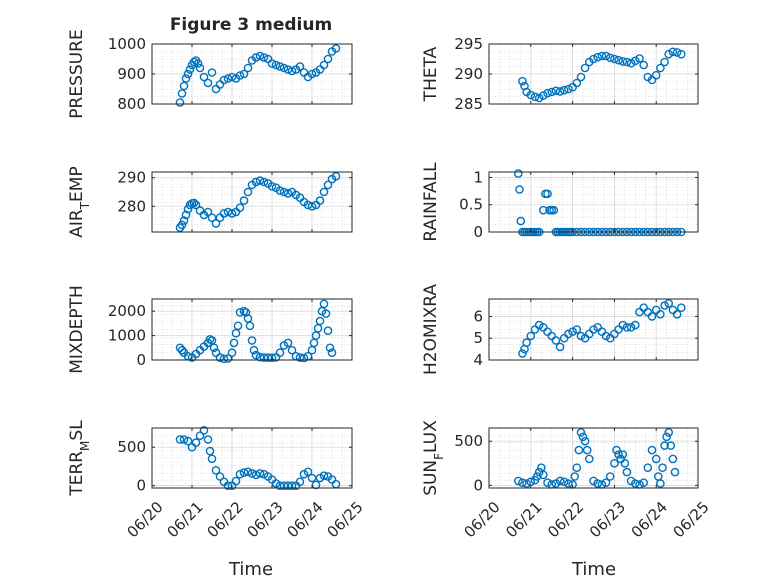 The image size is (778, 583). Describe the element at coordinates (304, 519) in the screenshot. I see `x-tick-label: 06/24` at that location.